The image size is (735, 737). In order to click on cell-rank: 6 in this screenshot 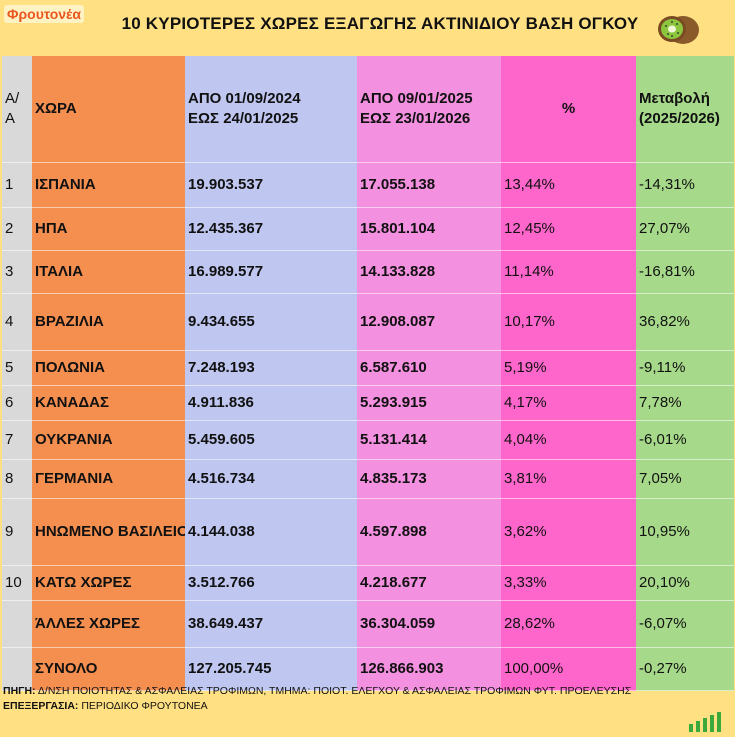, I will do `click(17, 403)`.